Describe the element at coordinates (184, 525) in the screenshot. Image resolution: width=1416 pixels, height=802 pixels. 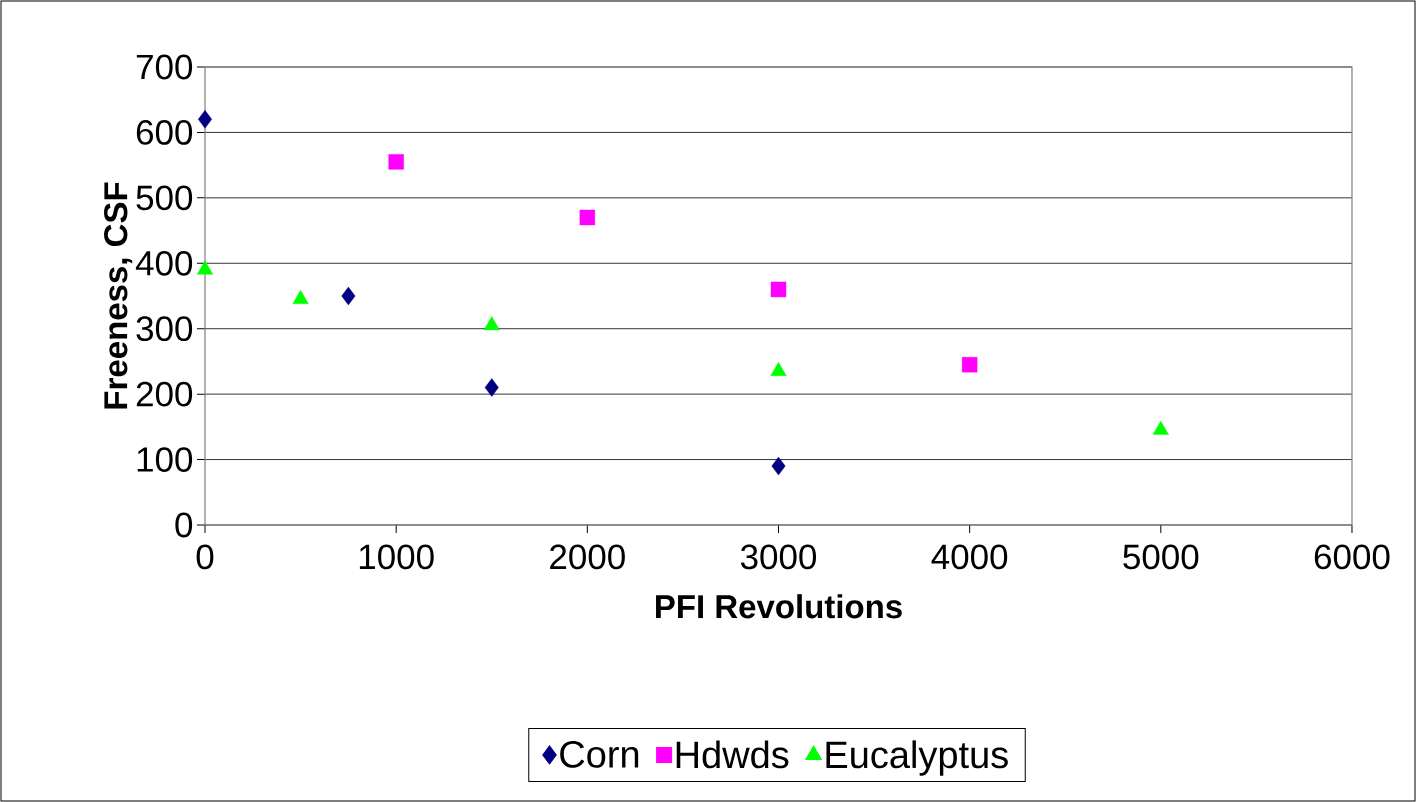
I see `y-tick-label: 0` at that location.